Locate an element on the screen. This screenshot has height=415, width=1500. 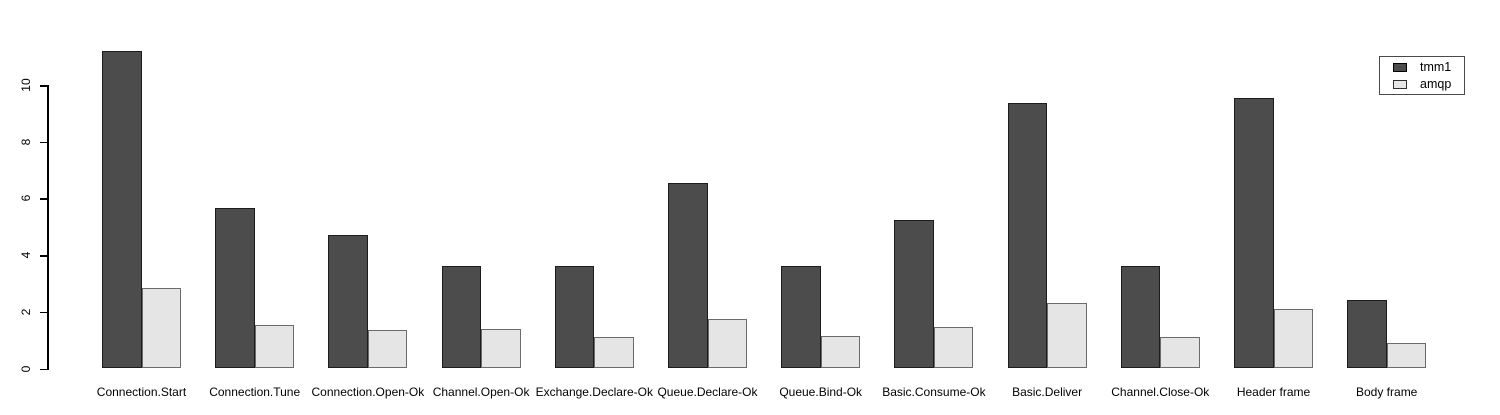
bar-amqp-connection-open-ok is located at coordinates (387, 349).